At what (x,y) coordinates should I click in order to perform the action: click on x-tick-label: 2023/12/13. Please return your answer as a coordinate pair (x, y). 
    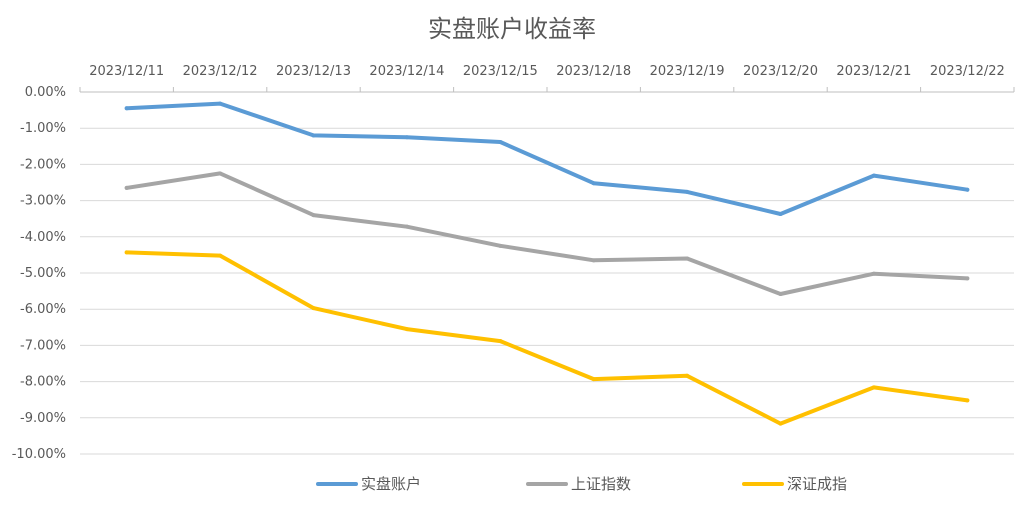
    Looking at the image, I should click on (313, 71).